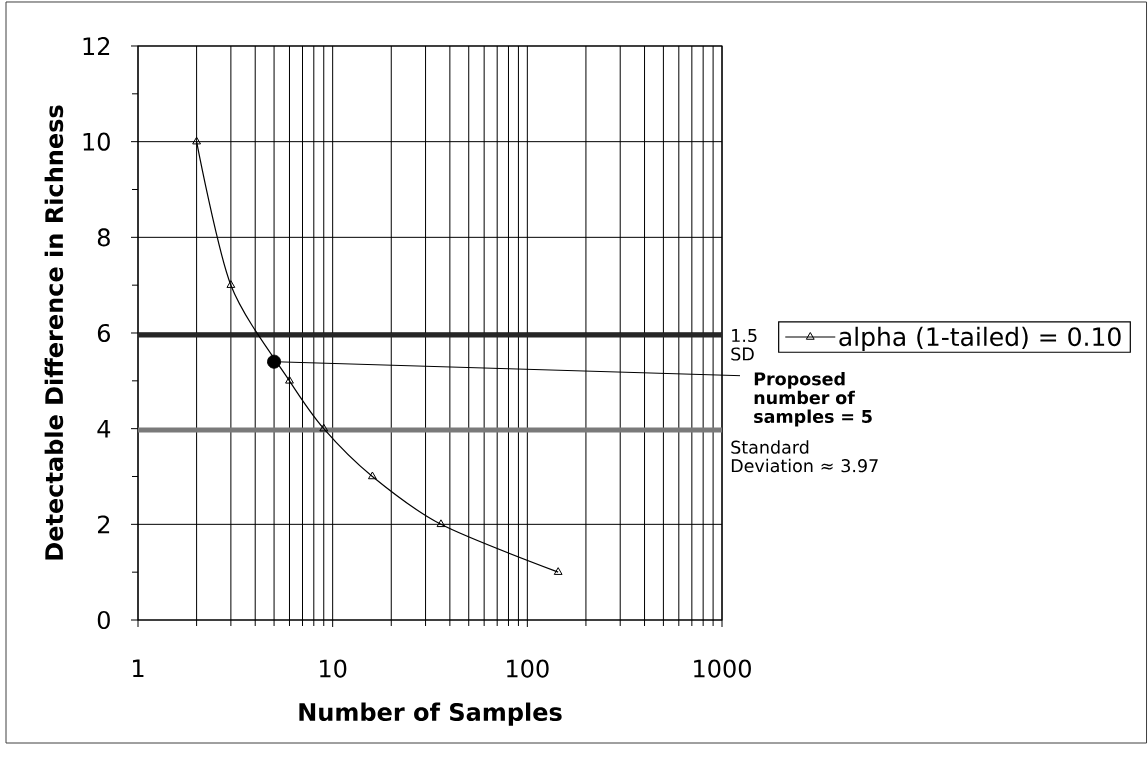 The width and height of the screenshot is (1148, 758). I want to click on x-axis-title: Number of Samples, so click(430, 714).